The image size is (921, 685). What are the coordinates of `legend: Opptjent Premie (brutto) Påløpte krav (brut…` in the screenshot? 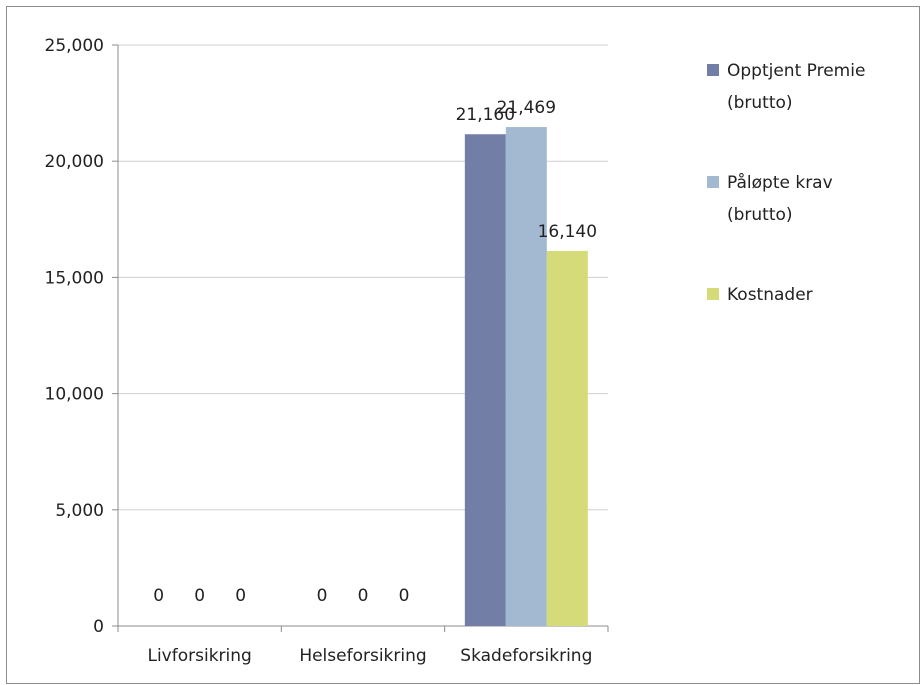 It's located at (786, 183).